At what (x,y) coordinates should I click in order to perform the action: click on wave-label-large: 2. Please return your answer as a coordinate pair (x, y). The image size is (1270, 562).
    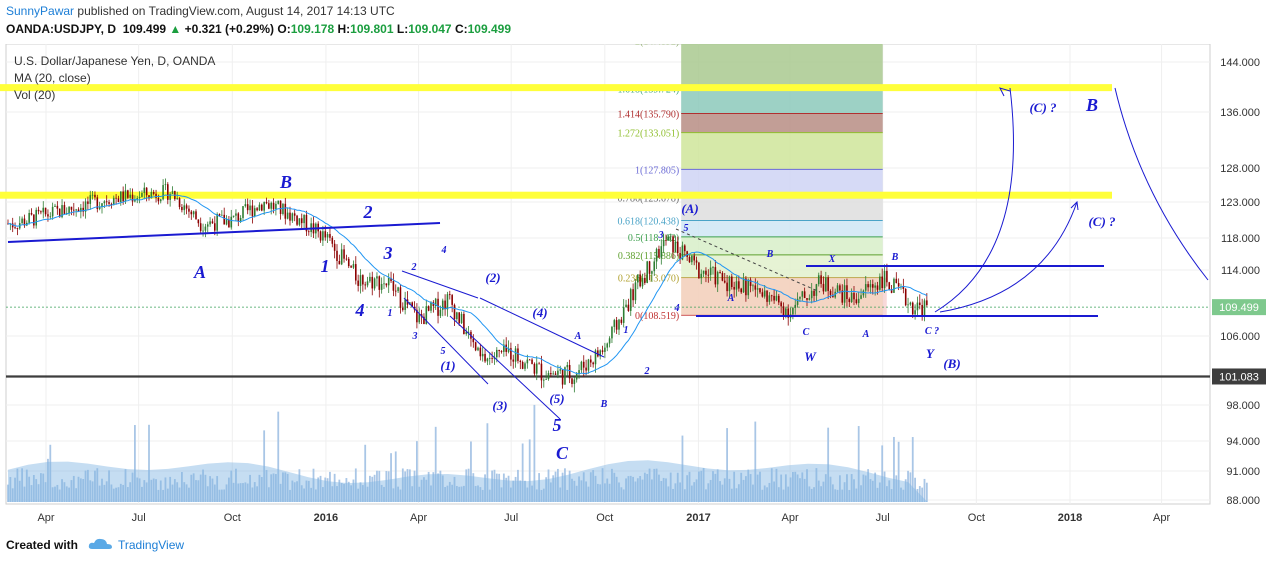
    Looking at the image, I should click on (368, 212).